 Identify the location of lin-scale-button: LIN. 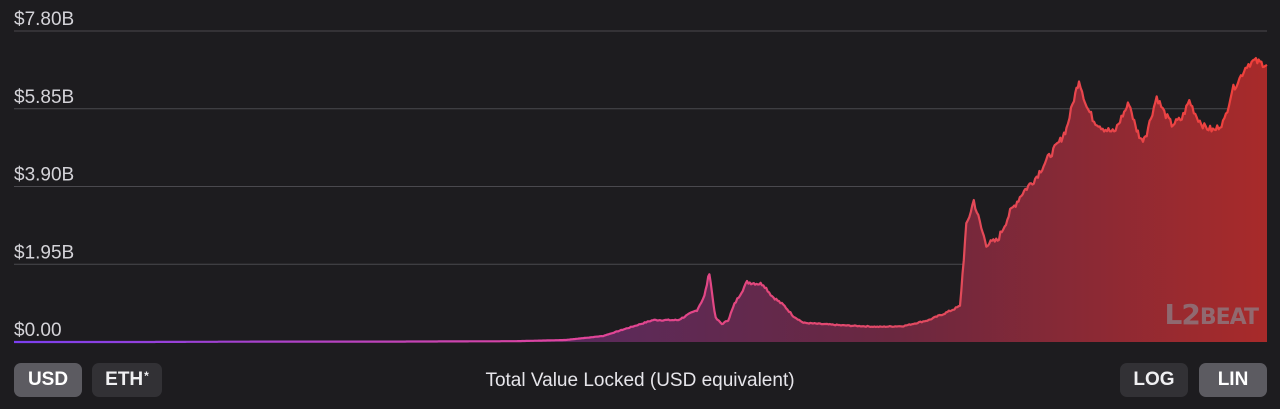
(1233, 380).